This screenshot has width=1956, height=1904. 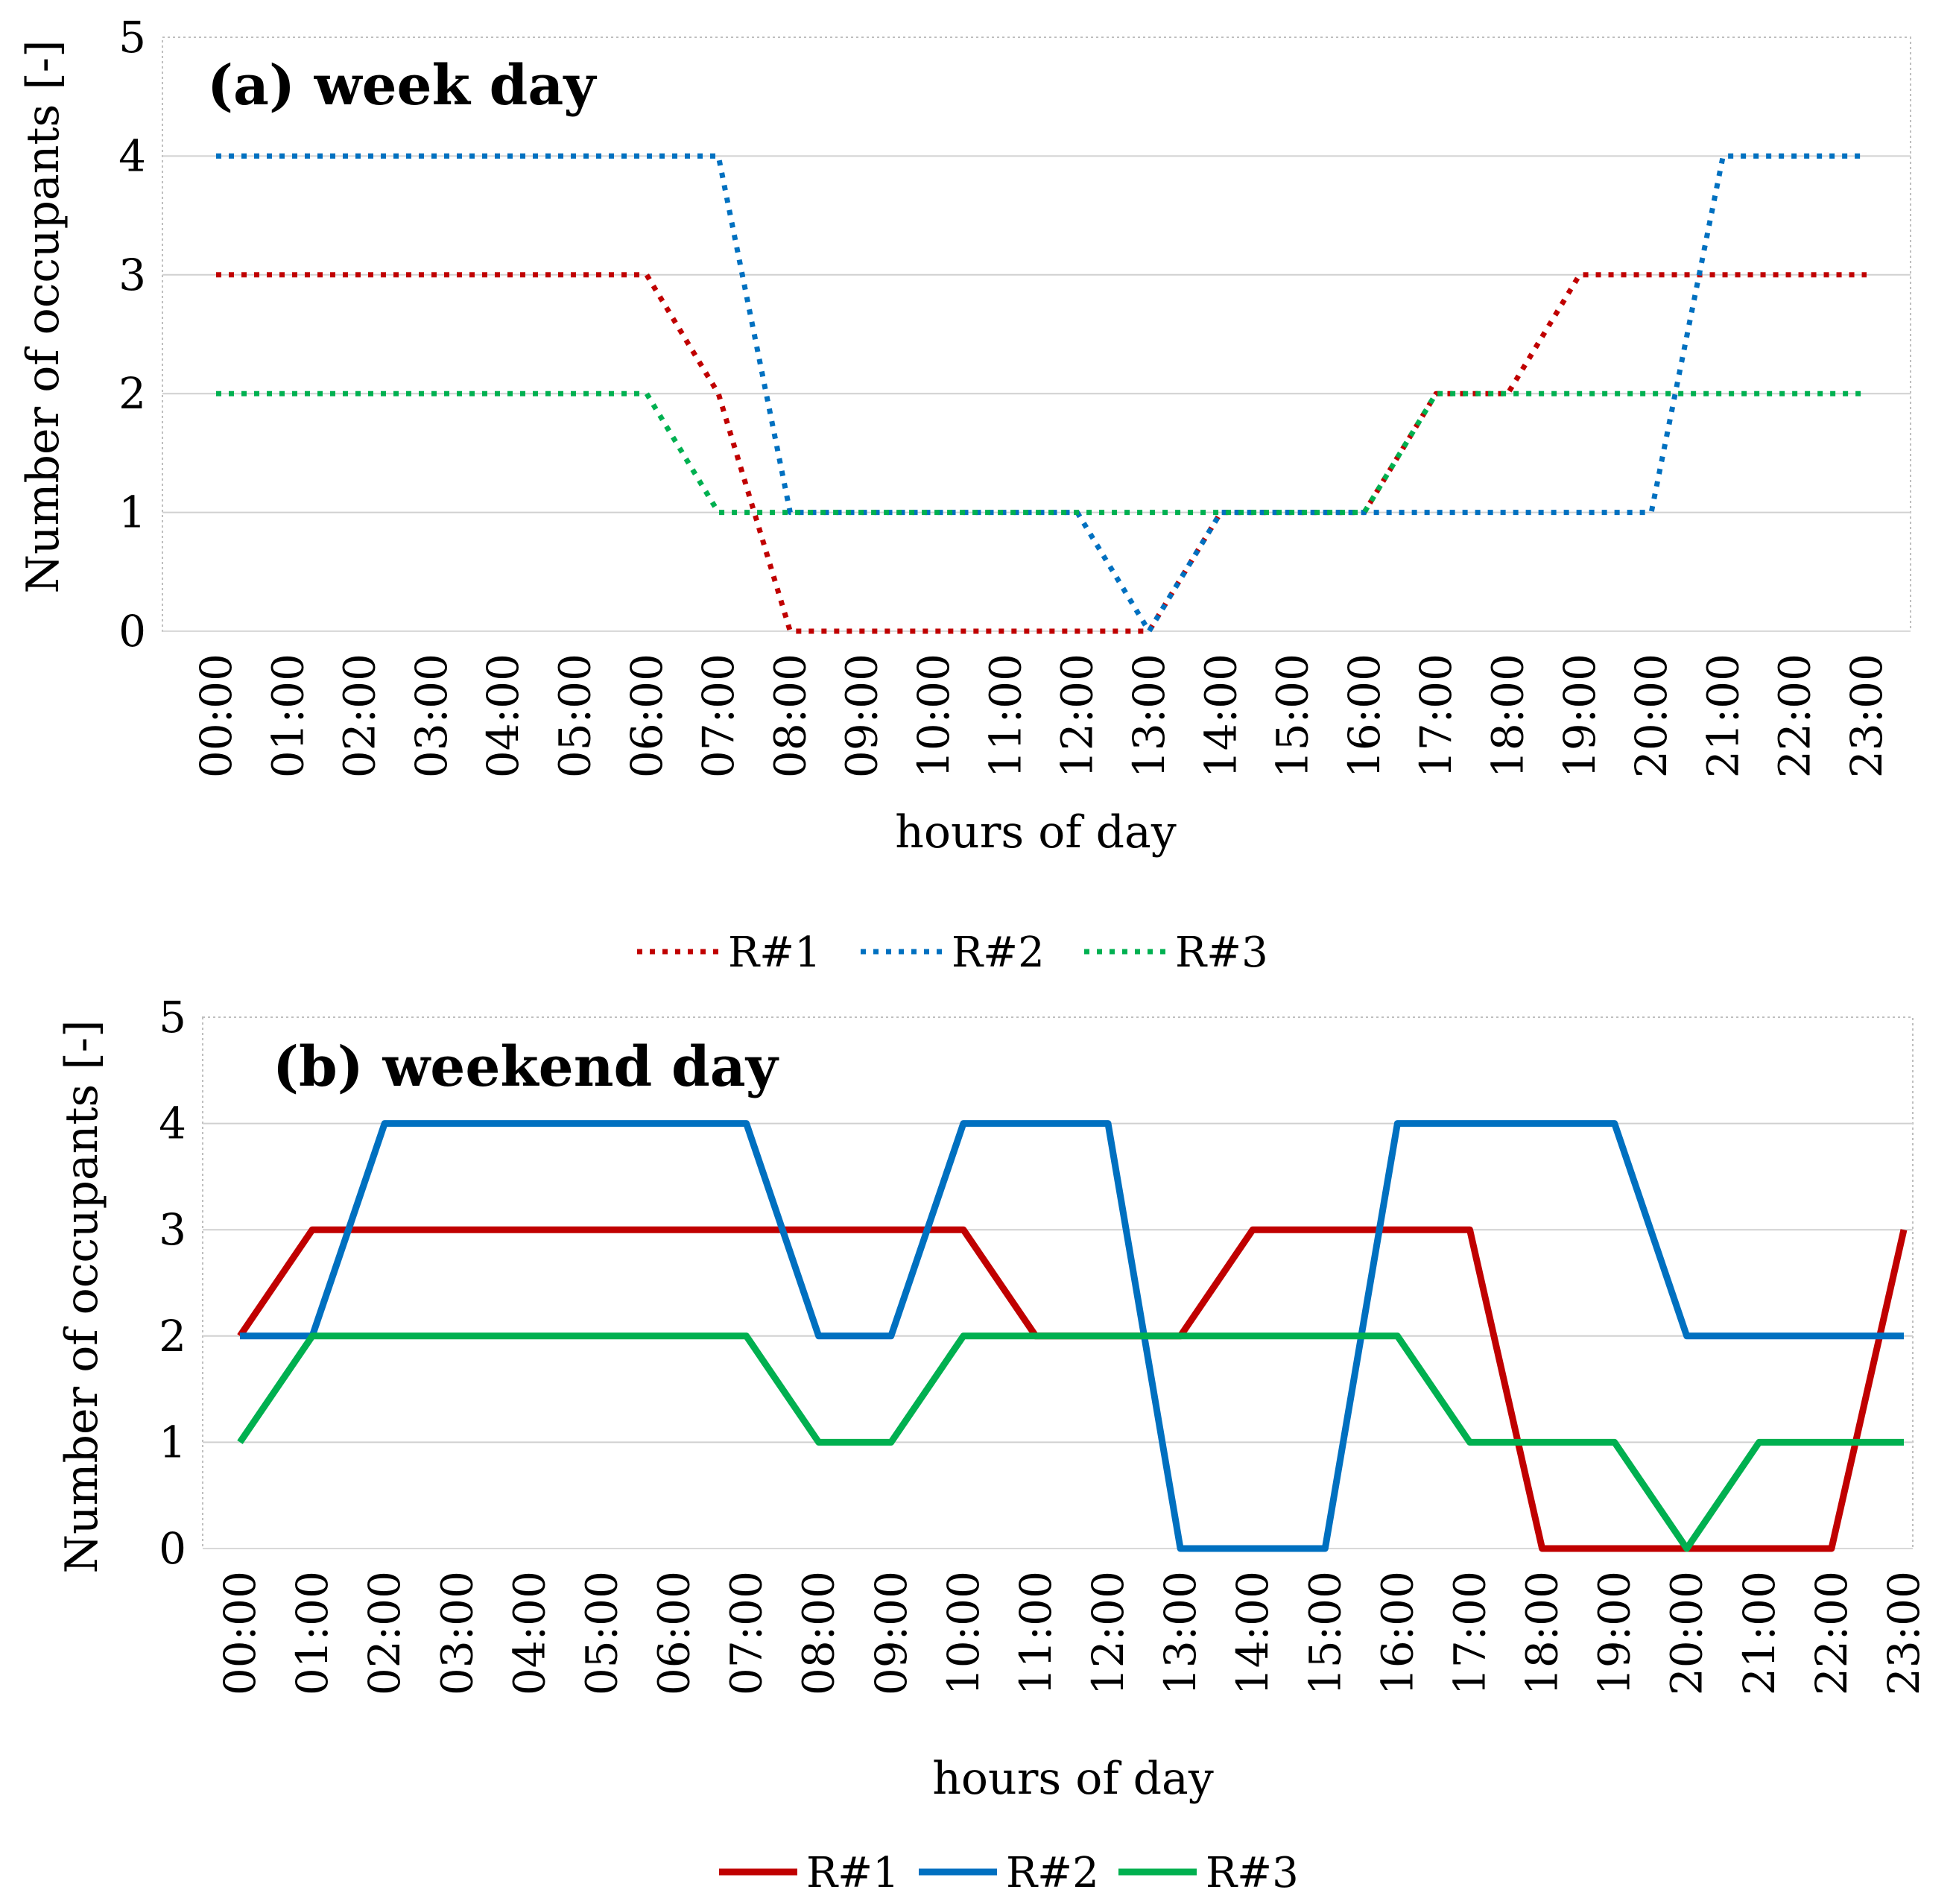 What do you see at coordinates (402, 86) in the screenshot?
I see `chart-title: (a) week day` at bounding box center [402, 86].